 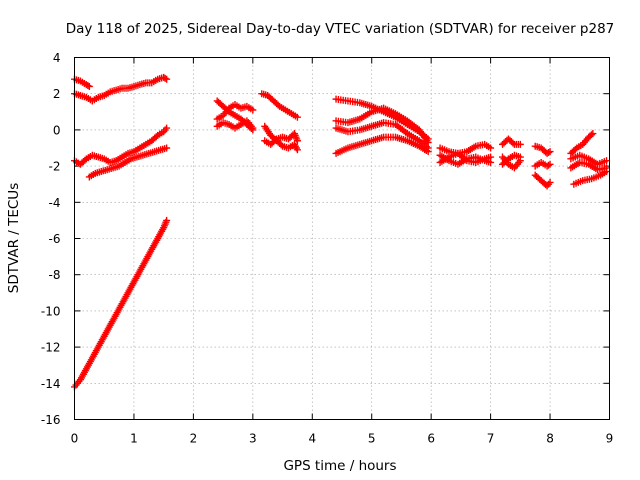 I want to click on y-tick-label: -10, so click(x=51, y=311).